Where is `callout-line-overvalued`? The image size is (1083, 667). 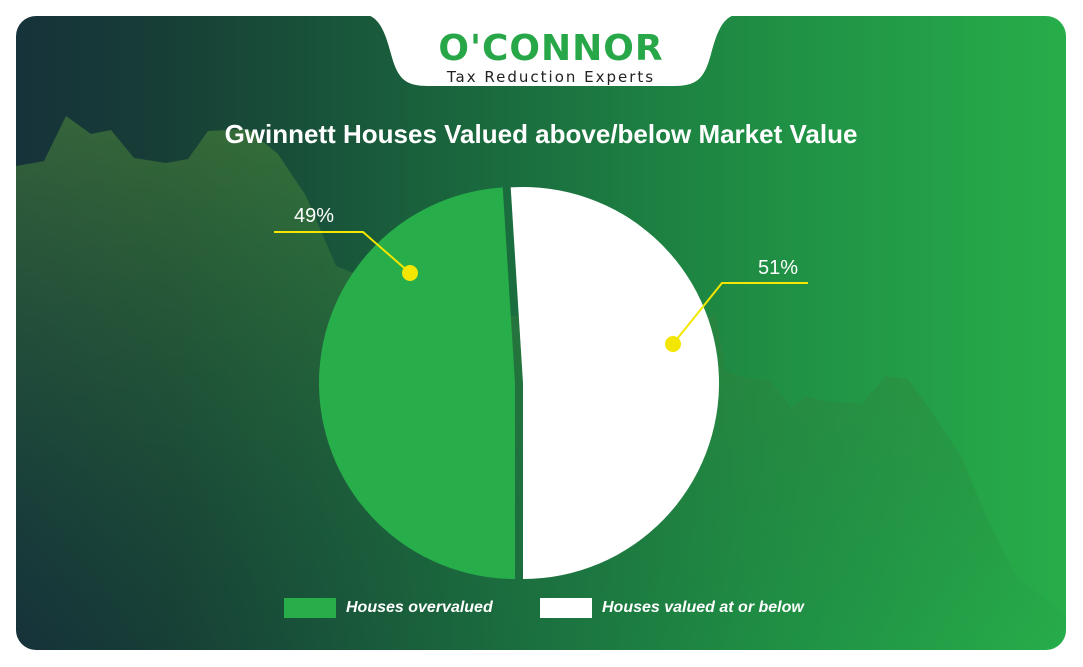 callout-line-overvalued is located at coordinates (342, 252).